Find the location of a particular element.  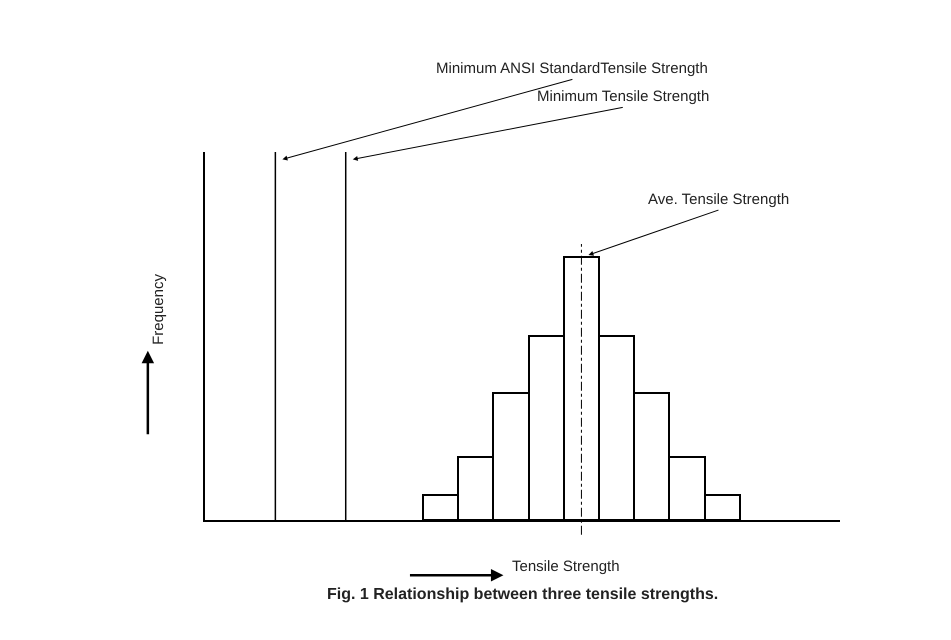

text: Minimum ANSI StandardTensile Strength is located at coordinates (572, 68).